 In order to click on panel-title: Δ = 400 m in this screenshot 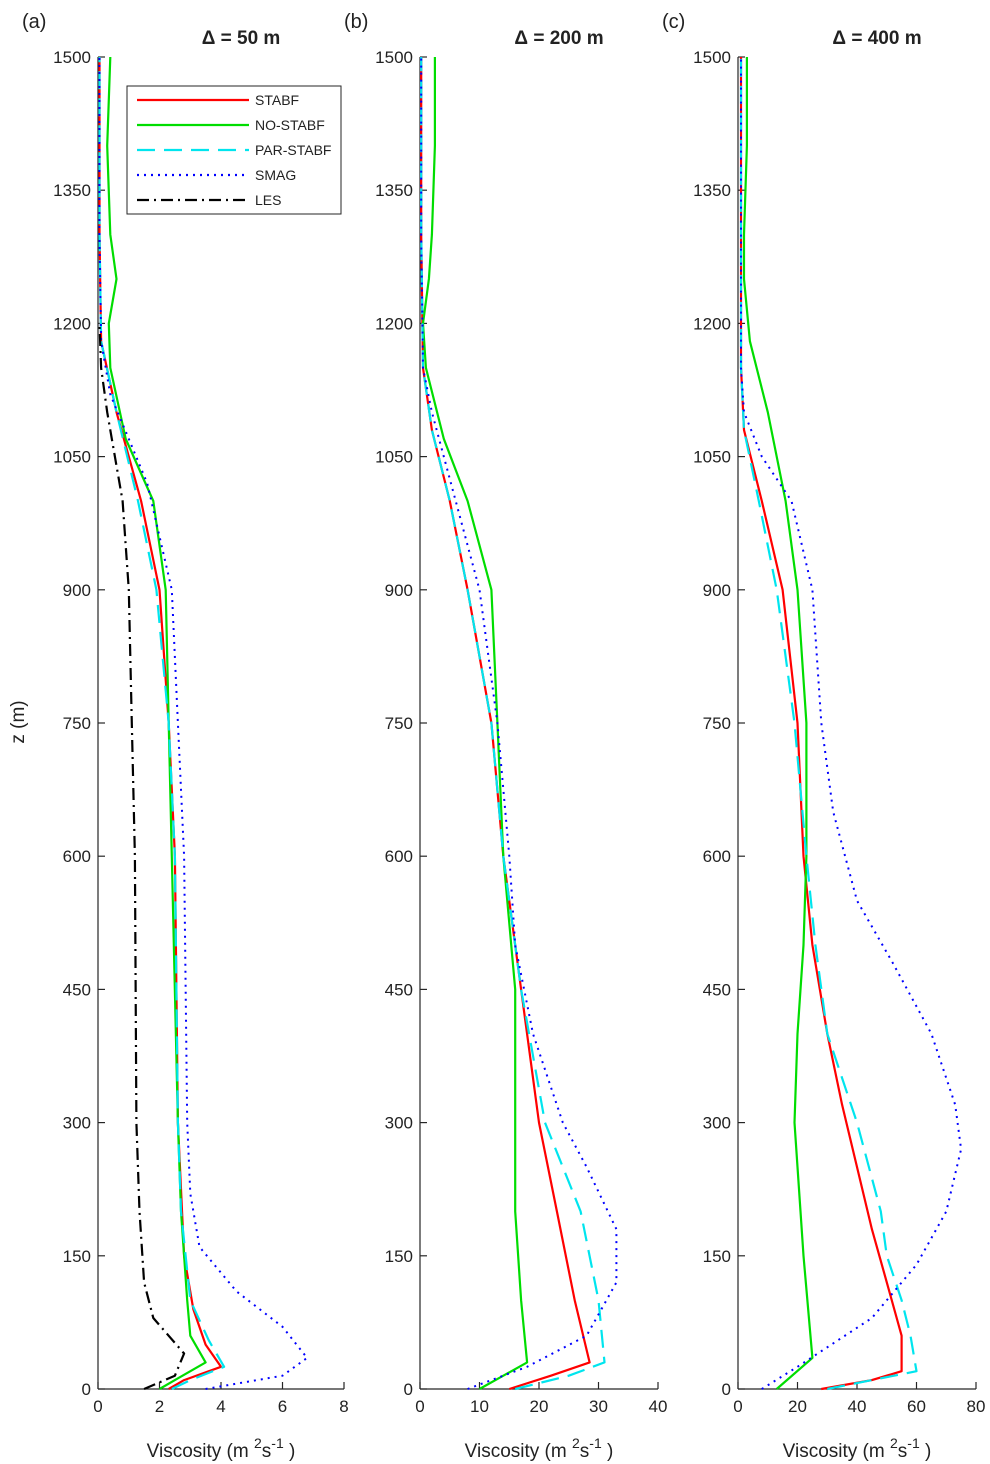, I will do `click(876, 38)`.